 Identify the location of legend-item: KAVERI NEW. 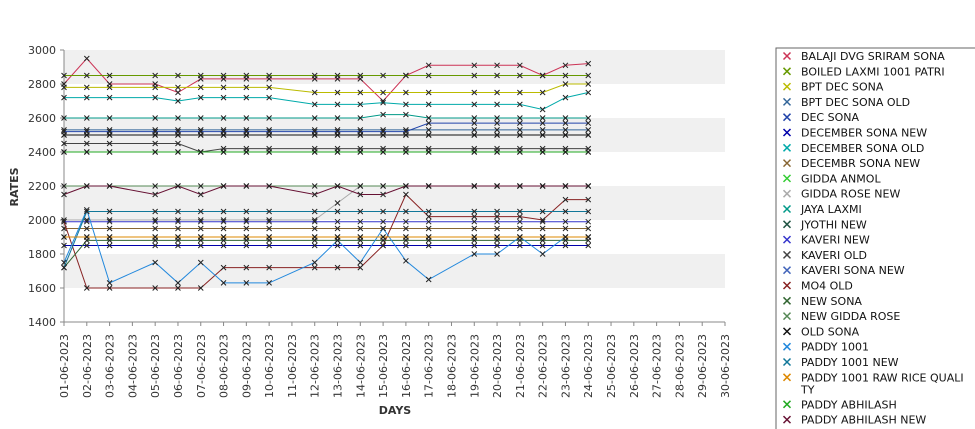
(826, 240).